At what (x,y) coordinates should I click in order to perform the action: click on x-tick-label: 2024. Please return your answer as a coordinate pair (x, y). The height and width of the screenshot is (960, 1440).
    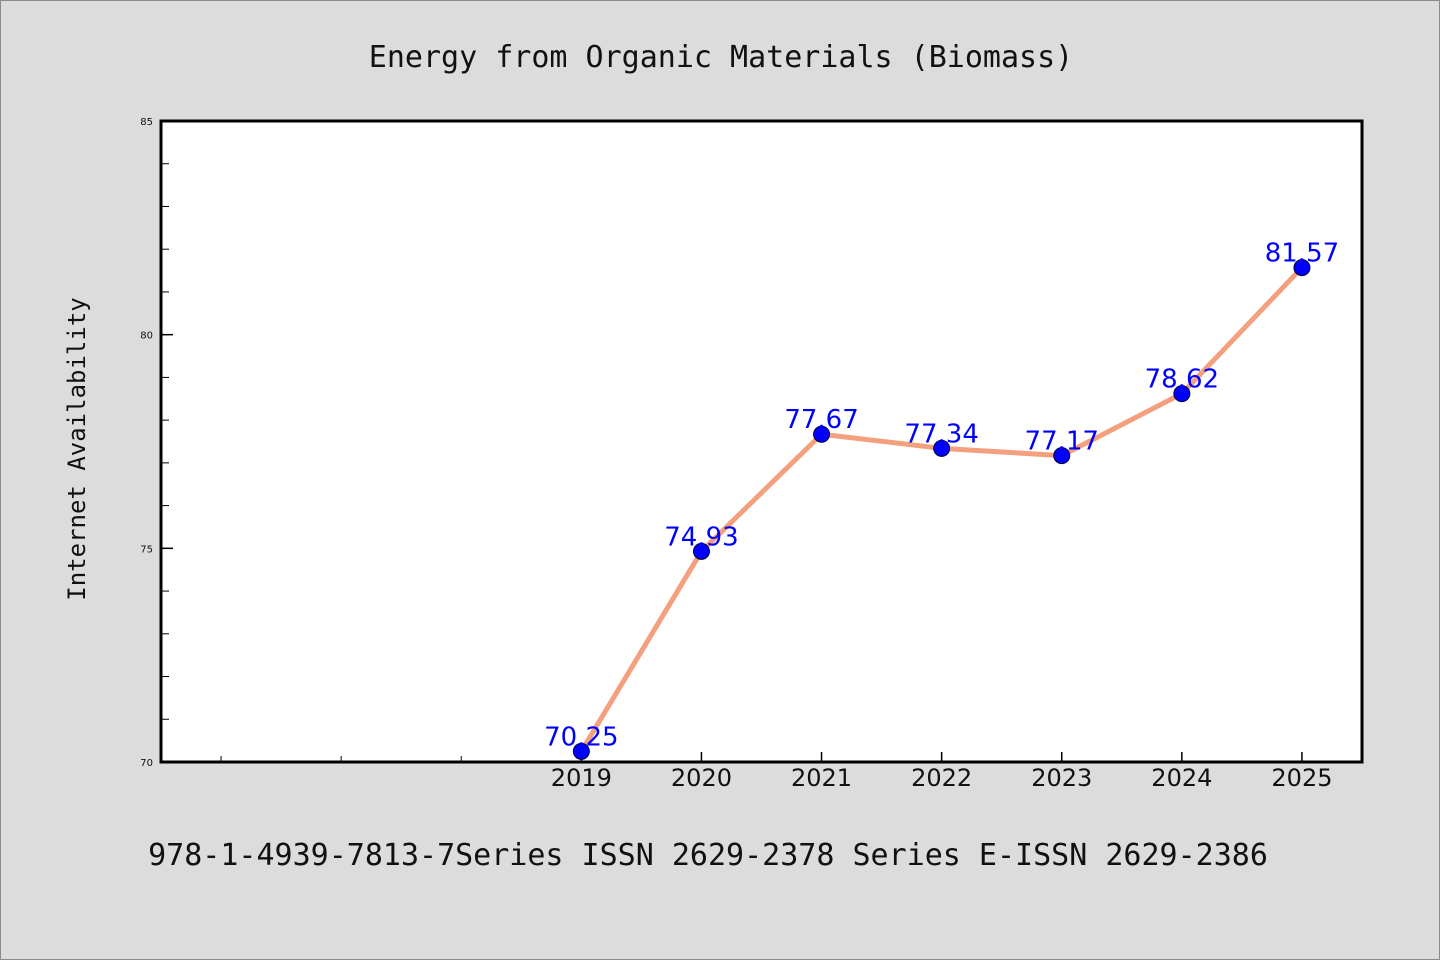
    Looking at the image, I should click on (1181, 778).